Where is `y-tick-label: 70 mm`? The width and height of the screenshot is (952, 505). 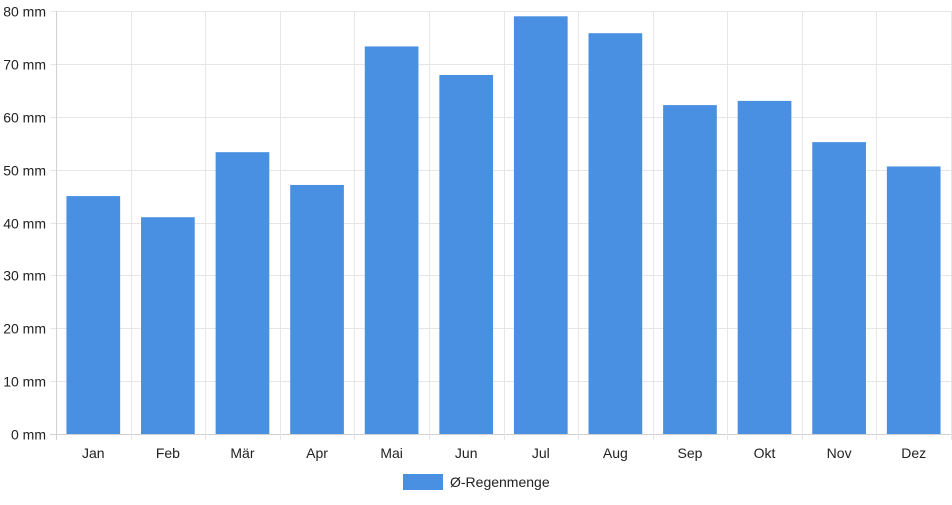
y-tick-label: 70 mm is located at coordinates (24, 65).